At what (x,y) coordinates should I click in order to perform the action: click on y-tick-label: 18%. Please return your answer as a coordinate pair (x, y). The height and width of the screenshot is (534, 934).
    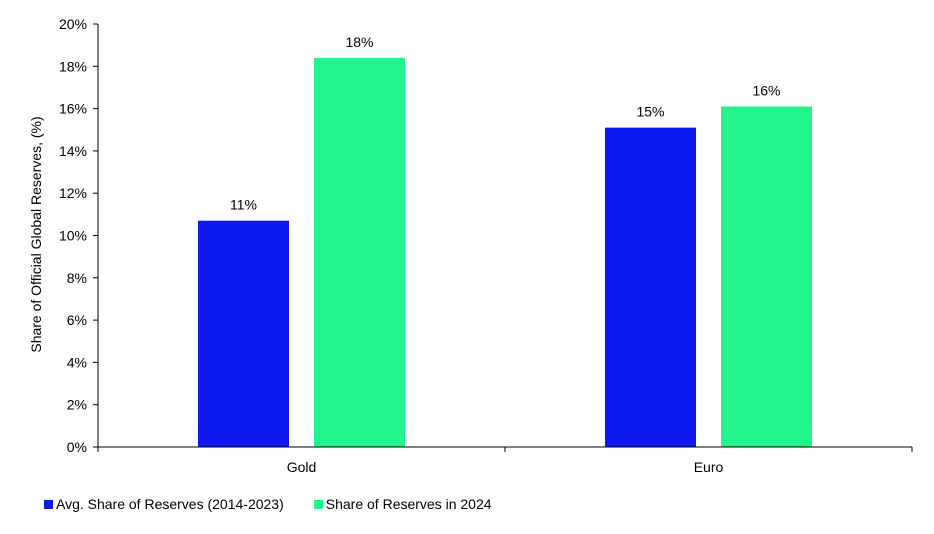
    Looking at the image, I should click on (73, 66).